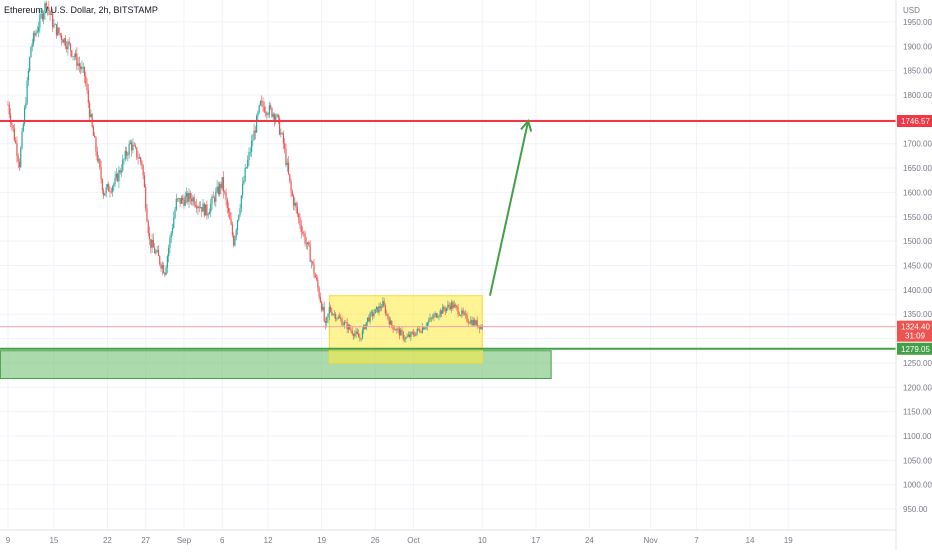 Image resolution: width=932 pixels, height=555 pixels. Describe the element at coordinates (917, 144) in the screenshot. I see `price-tick-label: 1700.00` at that location.